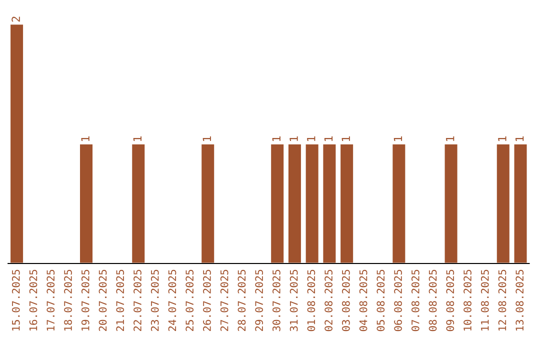 Image resolution: width=540 pixels, height=340 pixels. Describe the element at coordinates (16, 19) in the screenshot. I see `data-label: 2` at that location.